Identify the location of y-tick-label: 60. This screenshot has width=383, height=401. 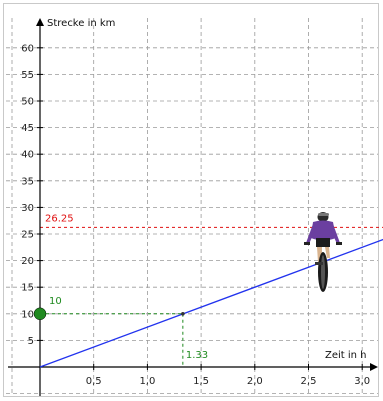
(27, 48).